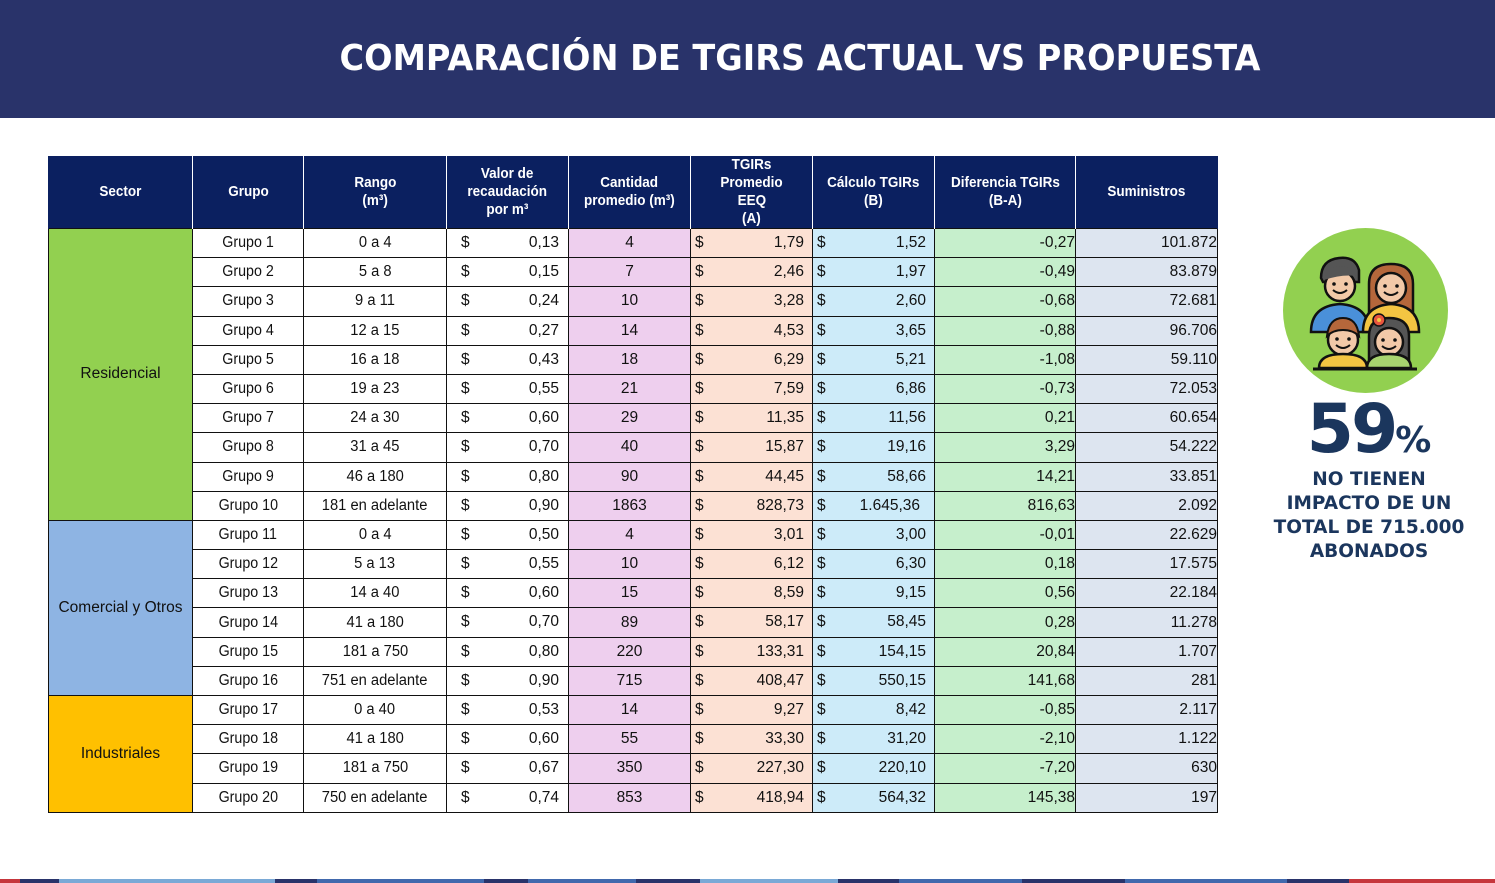 Image resolution: width=1495 pixels, height=883 pixels. Describe the element at coordinates (1005, 535) in the screenshot. I see `diferencia-cell: -0,01` at that location.